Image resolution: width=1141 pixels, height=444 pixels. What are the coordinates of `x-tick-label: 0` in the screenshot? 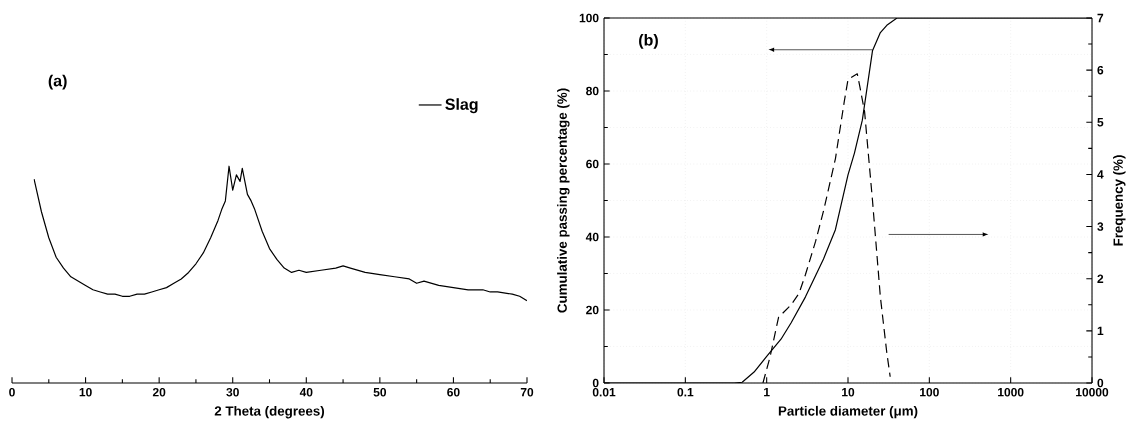 It's located at (12, 392).